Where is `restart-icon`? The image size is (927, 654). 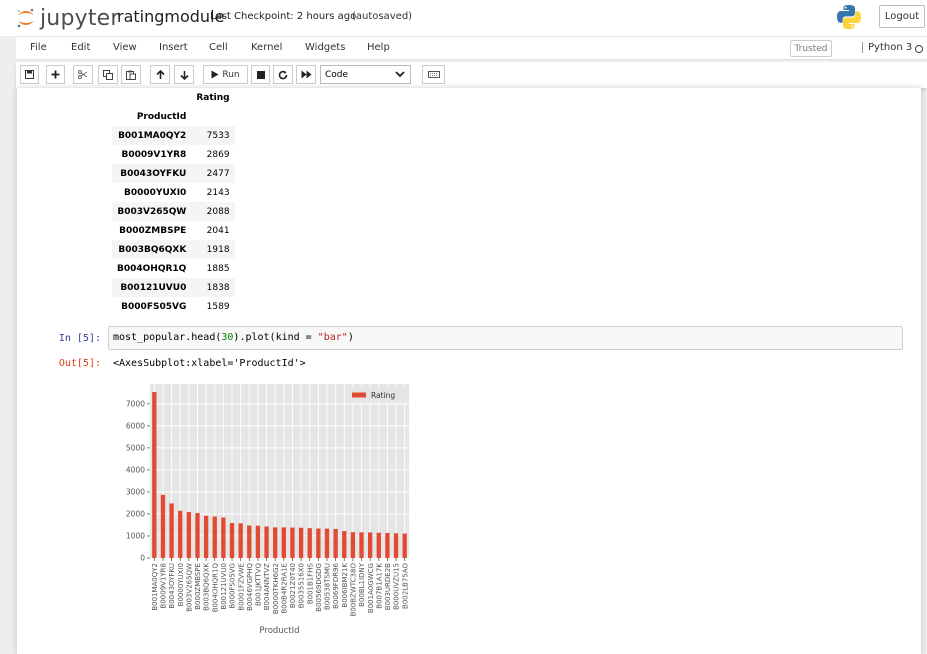
restart-icon is located at coordinates (283, 74).